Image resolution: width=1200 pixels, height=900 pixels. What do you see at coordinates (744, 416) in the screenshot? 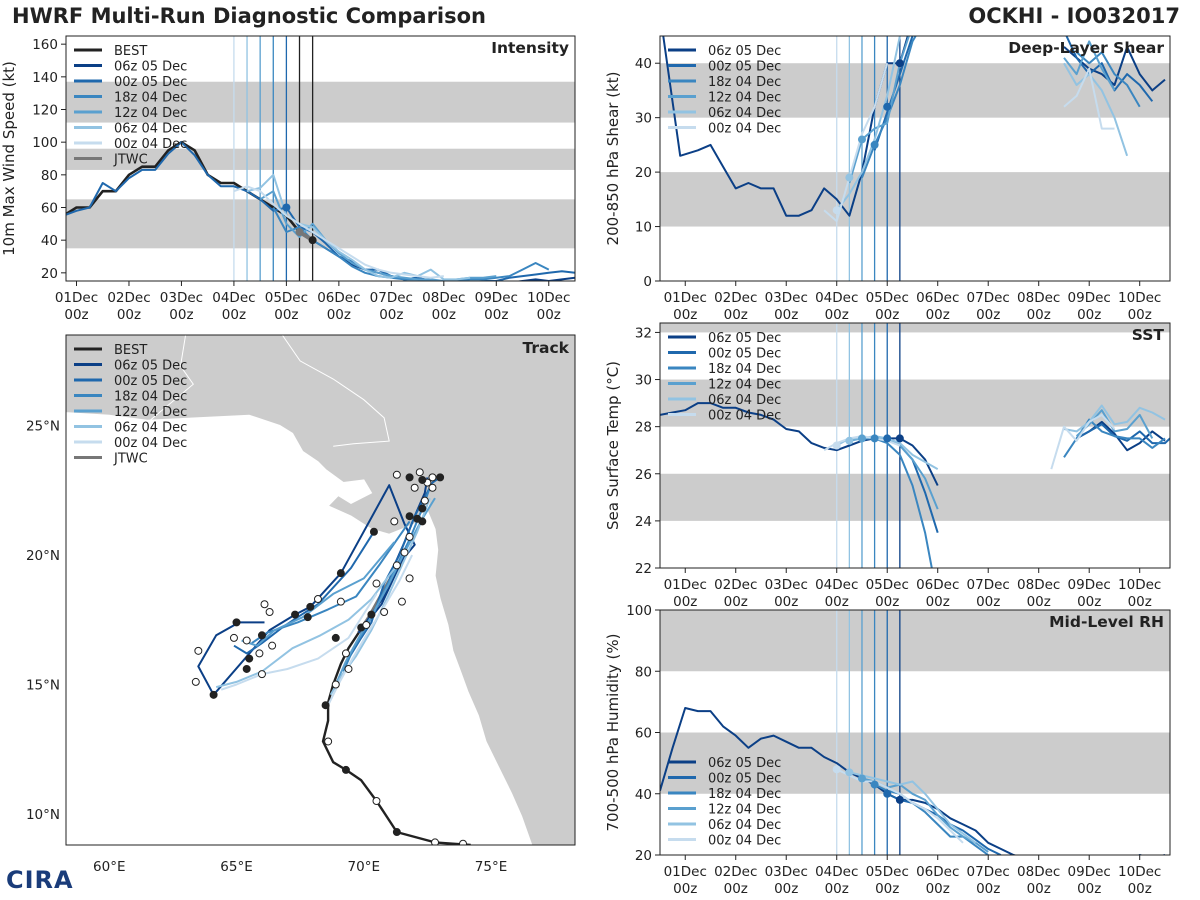
I see `sst-legend-label: 00z 04 Dec` at bounding box center [744, 416].